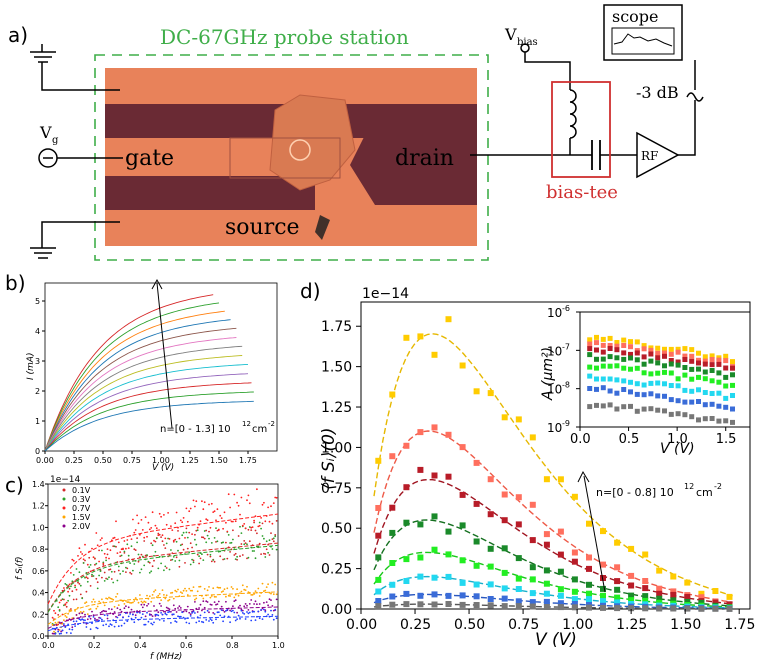 Image resolution: width=763 pixels, height=665 pixels. Describe the element at coordinates (651, 383) in the screenshot. I see `inset-point-s6` at that location.